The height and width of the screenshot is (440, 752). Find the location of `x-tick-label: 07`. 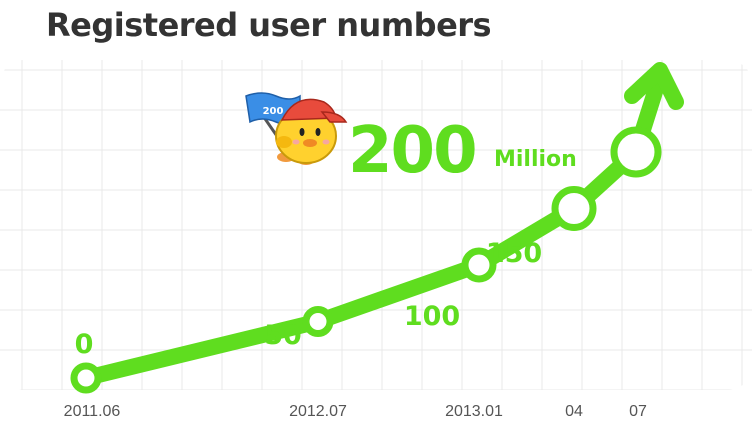

x-tick-label: 07 is located at coordinates (638, 411).